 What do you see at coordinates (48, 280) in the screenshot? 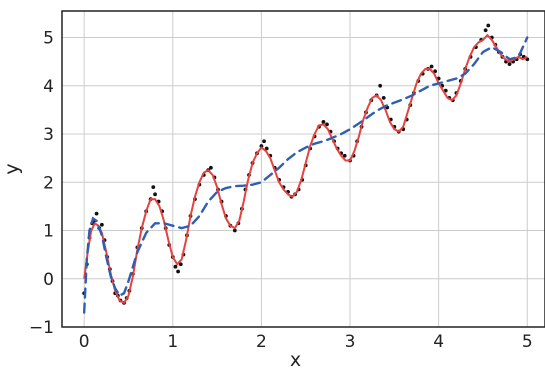
I see `y-tick-label: 0` at bounding box center [48, 280].